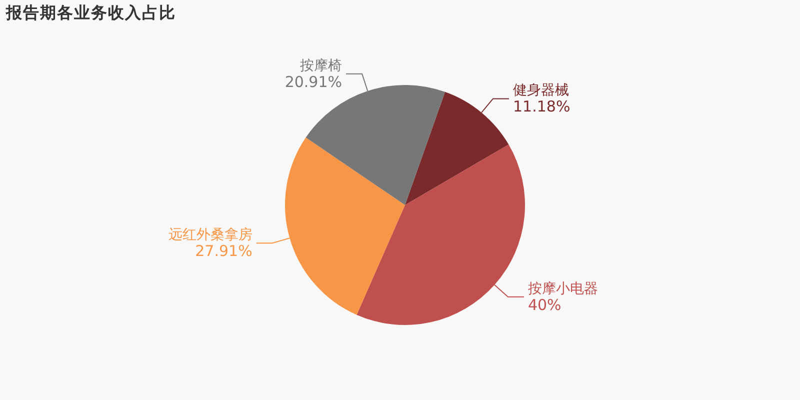  What do you see at coordinates (91, 13) in the screenshot?
I see `chart-title: 报告期各业务收入占比` at bounding box center [91, 13].